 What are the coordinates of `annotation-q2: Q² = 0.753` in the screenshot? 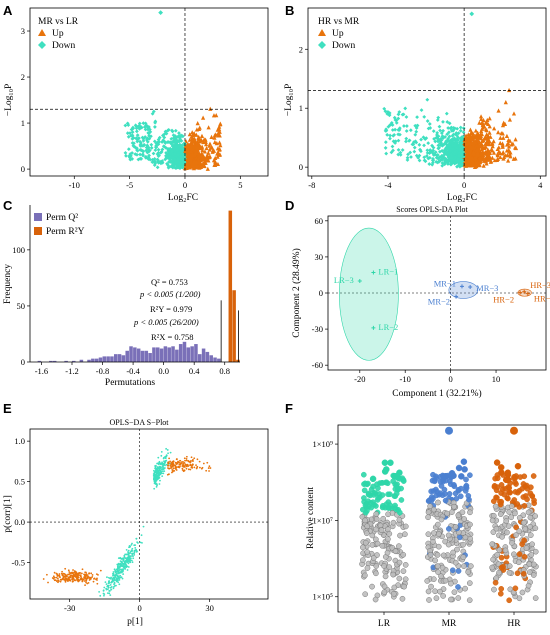 It's located at (169, 282).